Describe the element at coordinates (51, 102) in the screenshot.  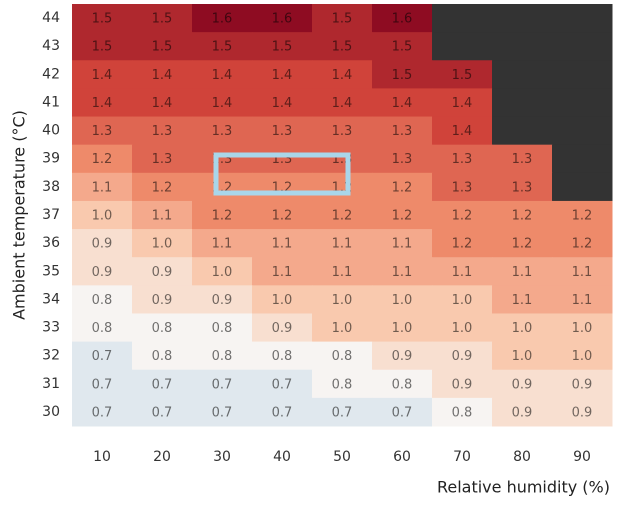
I see `y-tick-label: 41` at that location.